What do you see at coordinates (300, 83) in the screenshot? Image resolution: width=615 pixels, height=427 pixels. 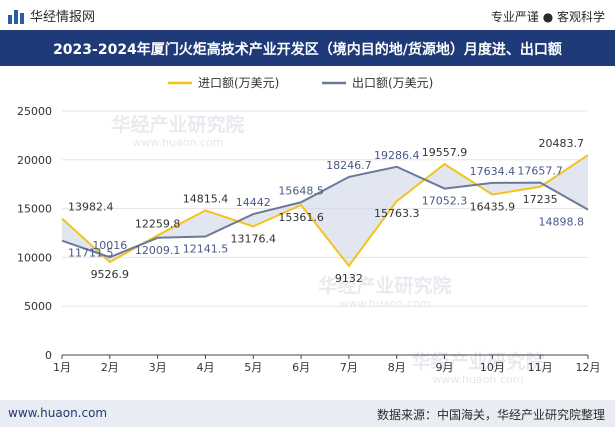 I see `legend: 进口额(万美元) 出口额(万美元)` at bounding box center [300, 83].